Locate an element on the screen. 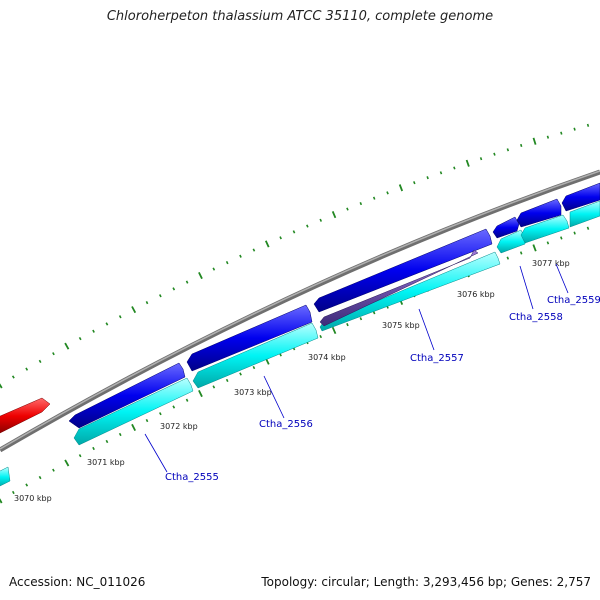  kbp-label-3073: 3073 kbp is located at coordinates (253, 392).